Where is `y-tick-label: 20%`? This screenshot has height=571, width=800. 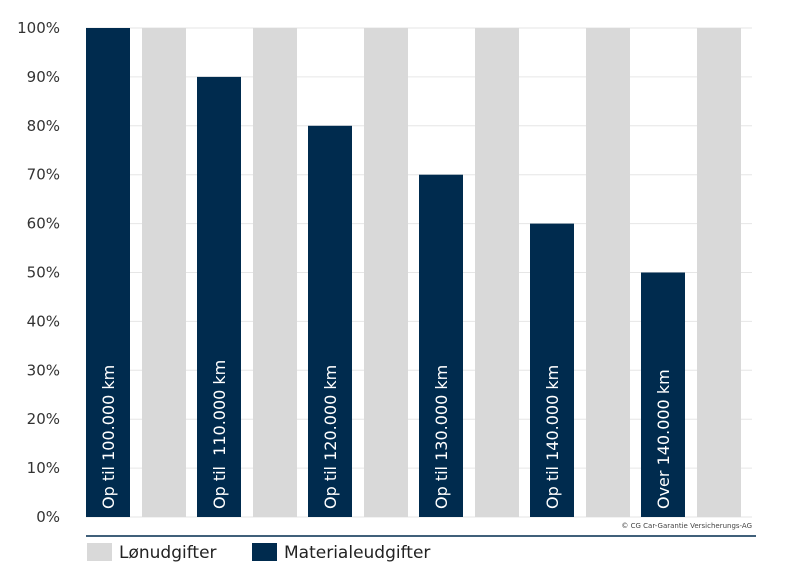 y-tick-label: 20% is located at coordinates (43, 419).